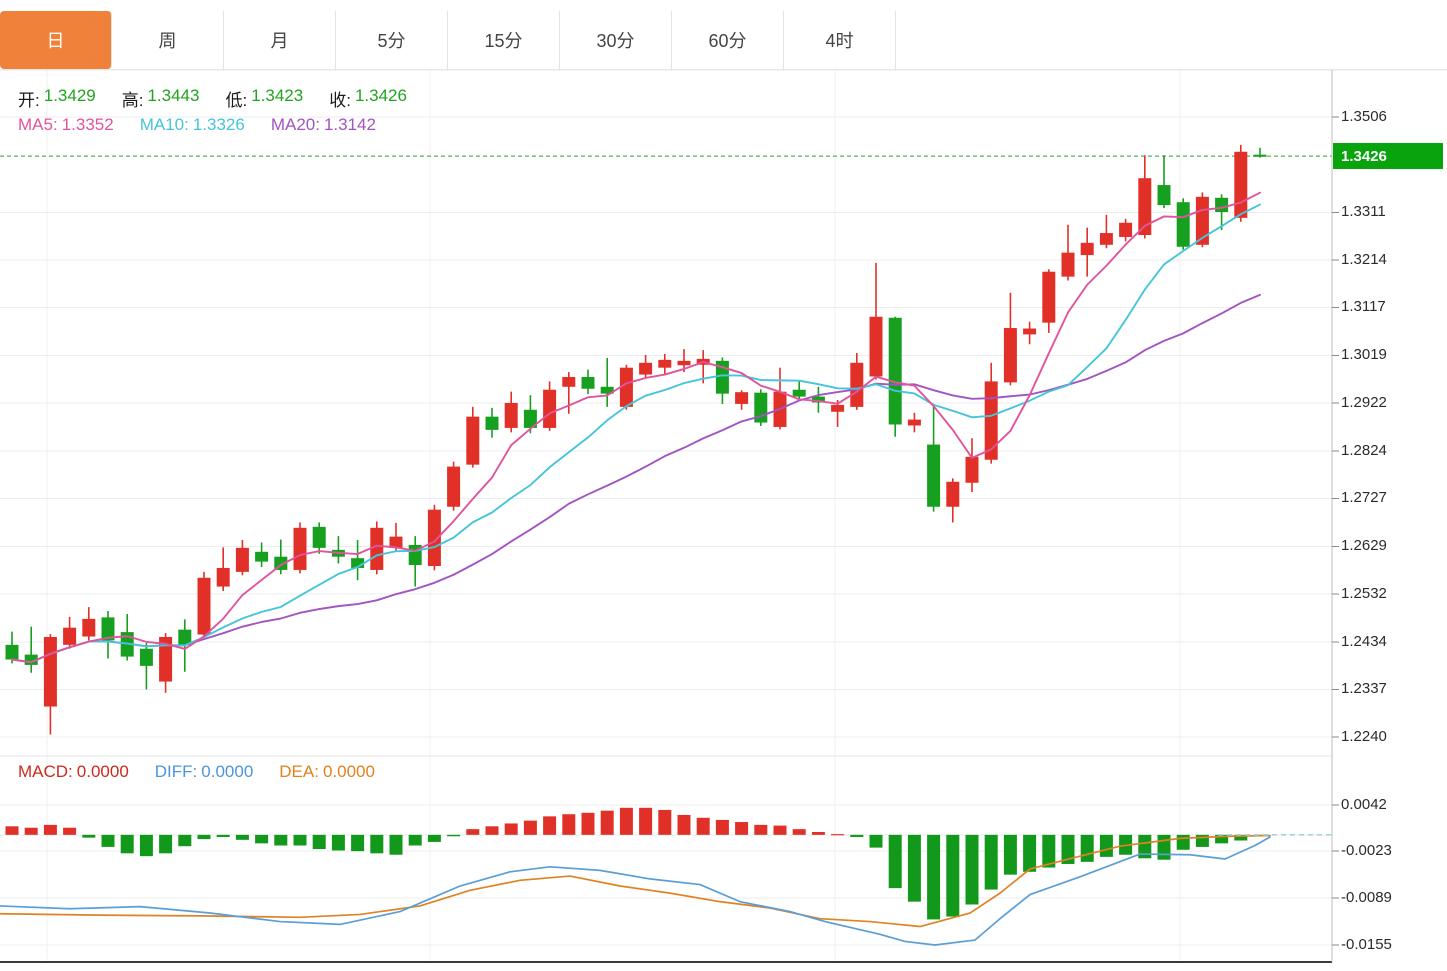 The height and width of the screenshot is (971, 1447). I want to click on ohlc-item: 高: 1.3443, so click(161, 98).